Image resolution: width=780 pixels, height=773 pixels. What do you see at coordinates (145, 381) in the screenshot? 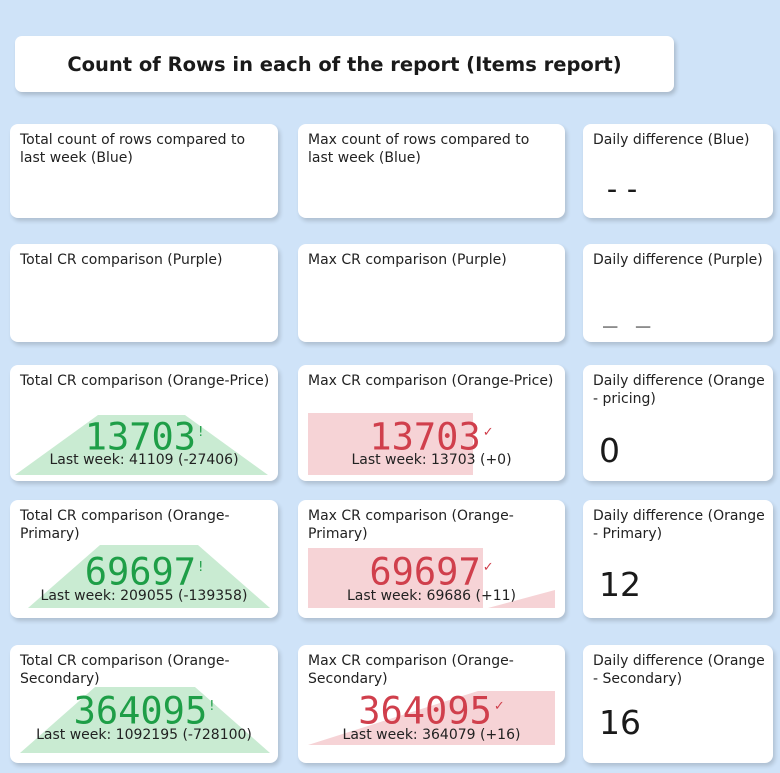
I see `card-title: Total CR comparison (Orange-Price)` at bounding box center [145, 381].